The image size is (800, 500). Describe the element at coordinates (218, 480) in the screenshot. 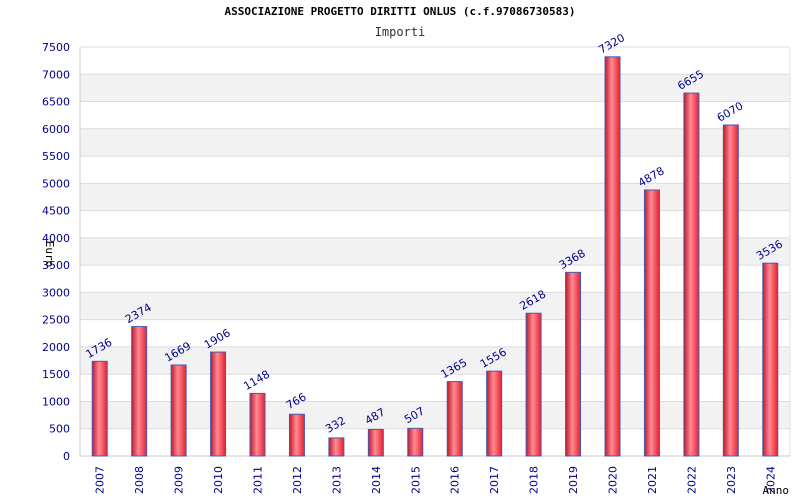

I see `x-tick-label: 2010` at that location.